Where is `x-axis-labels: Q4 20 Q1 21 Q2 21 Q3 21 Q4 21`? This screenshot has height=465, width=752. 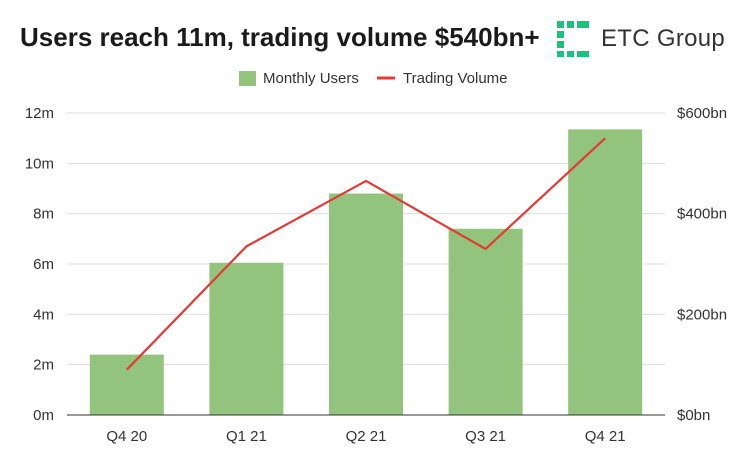 x-axis-labels: Q4 20 Q1 21 Q2 21 Q3 21 Q4 21 is located at coordinates (365, 436).